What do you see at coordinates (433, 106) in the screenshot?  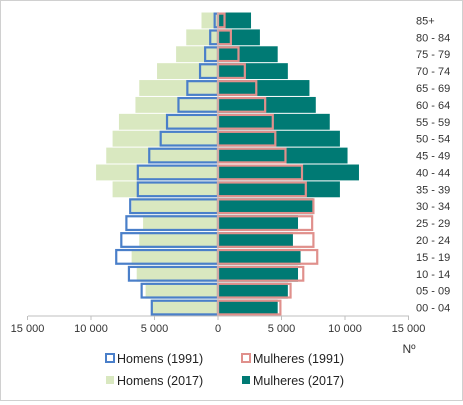 I see `y-tick-label: 60 - 64` at bounding box center [433, 106].